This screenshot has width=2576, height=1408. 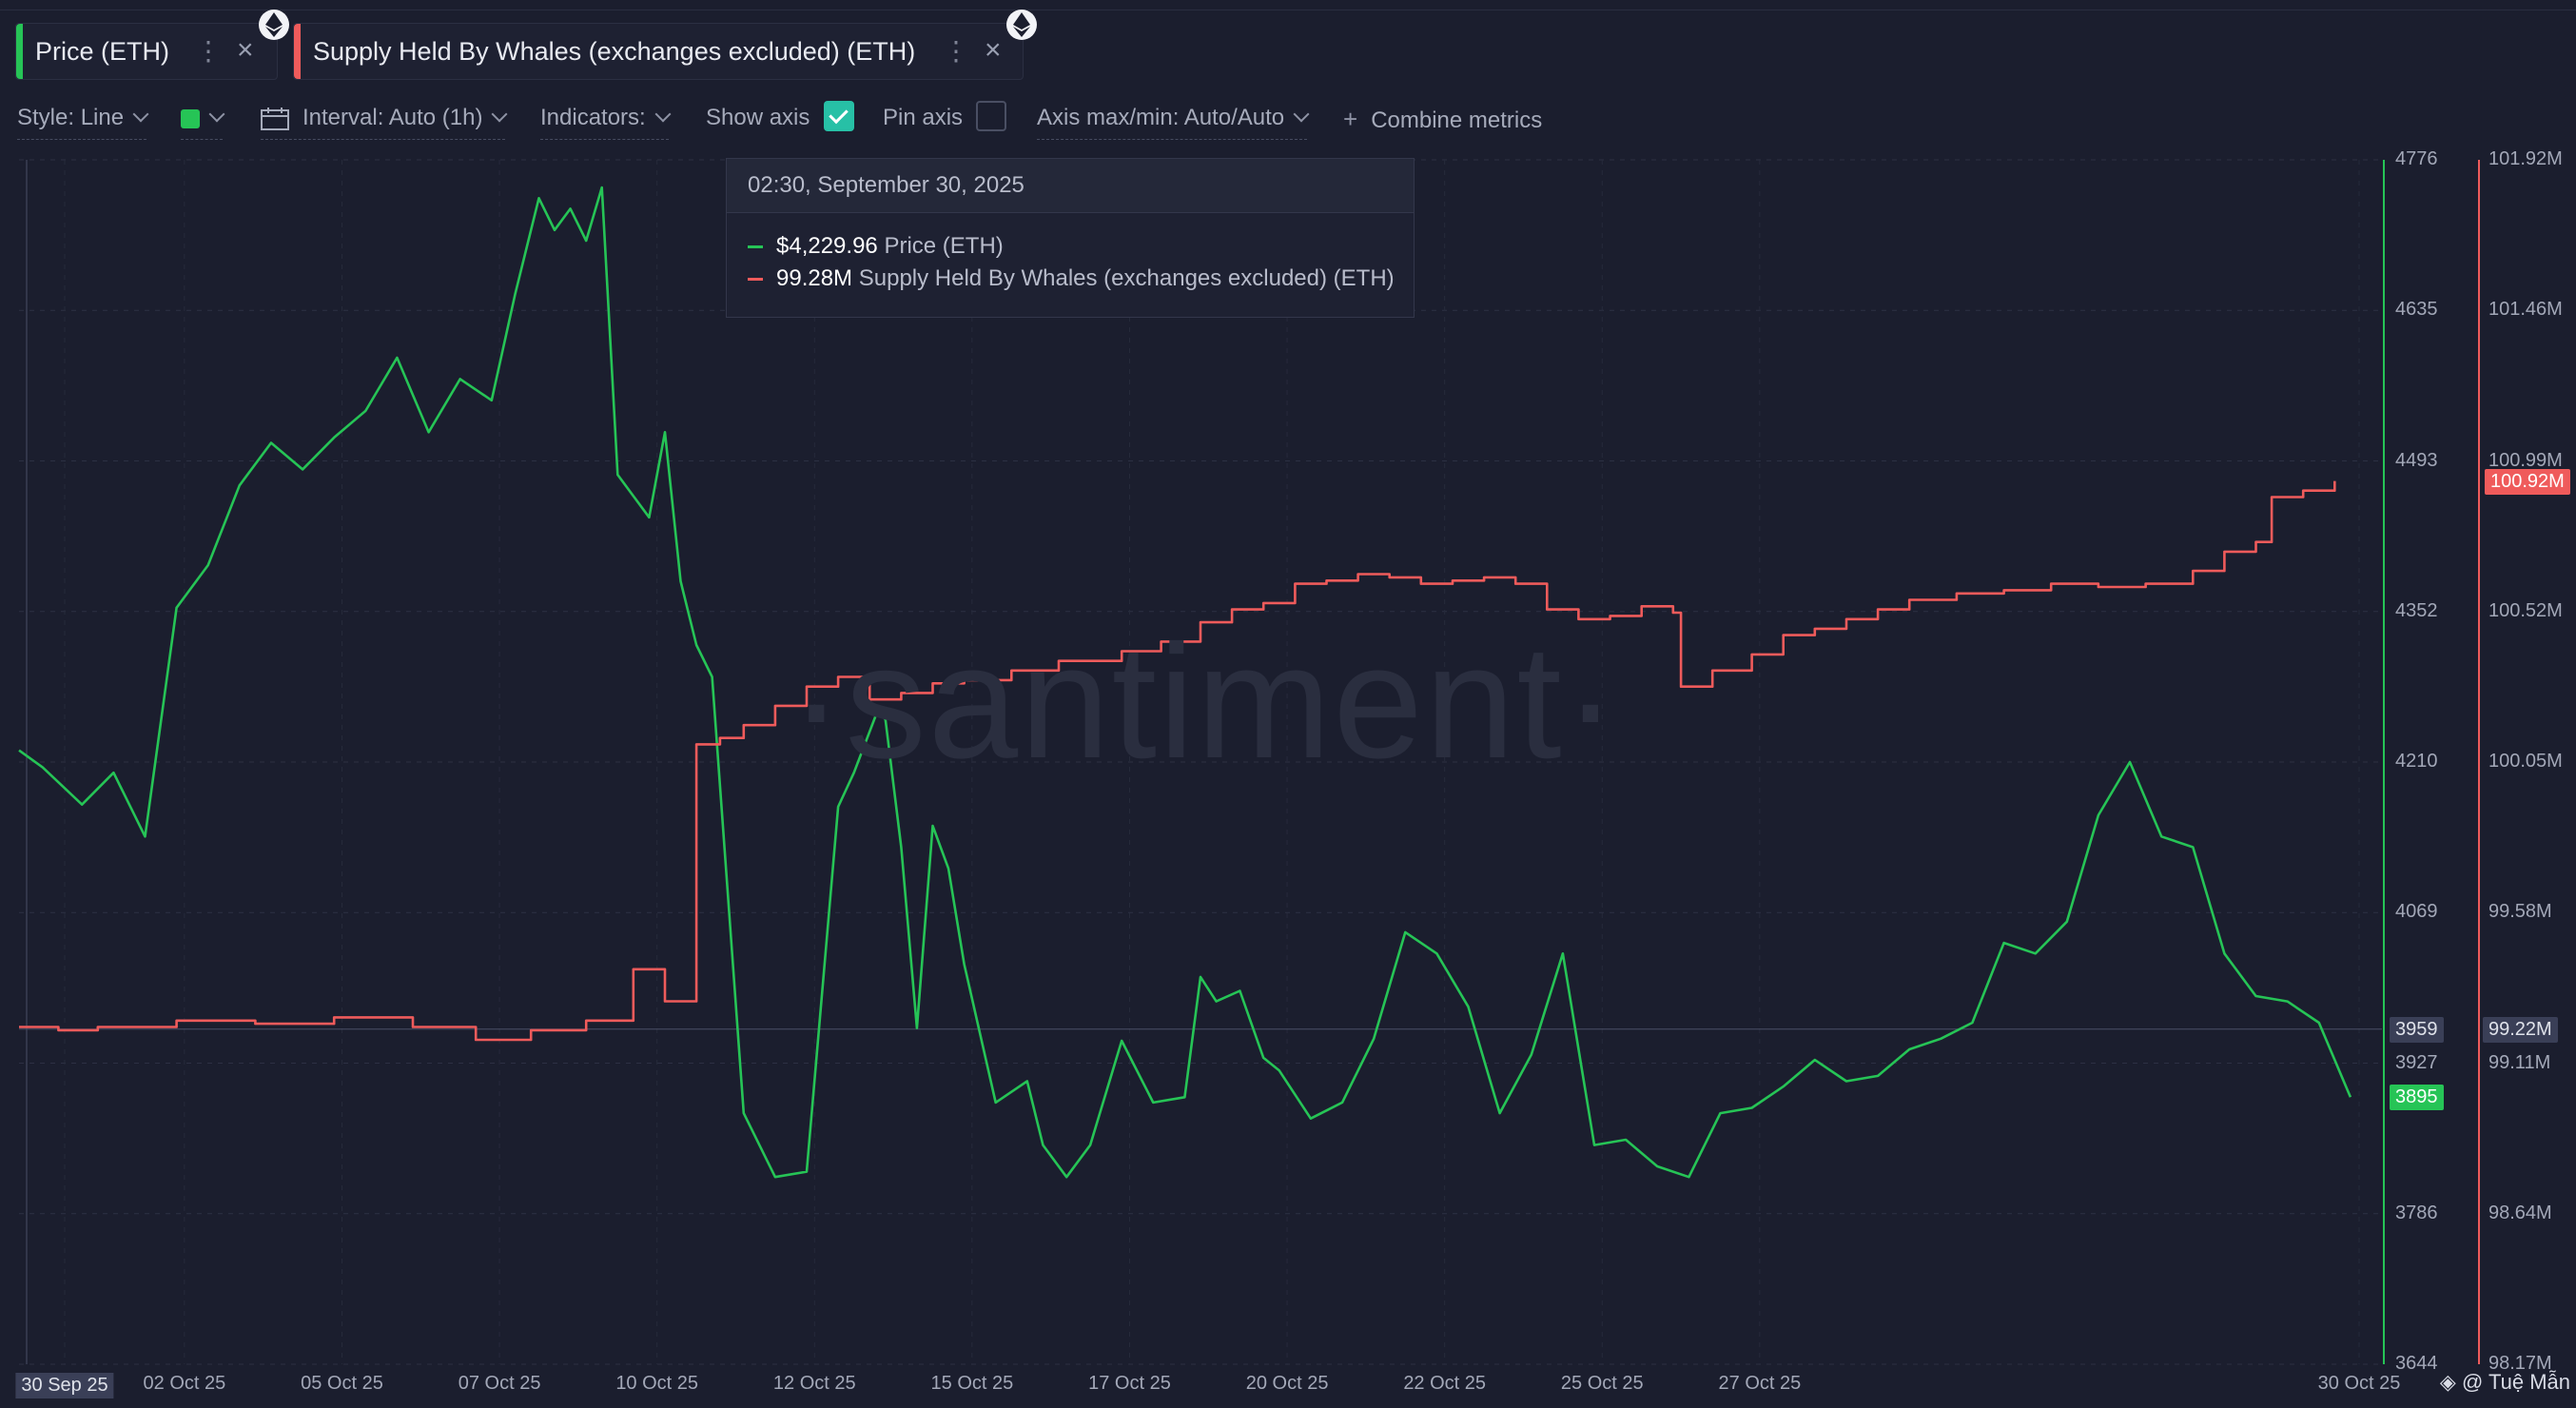 I want to click on price-axis-tick-label: 3644, so click(x=2416, y=1363).